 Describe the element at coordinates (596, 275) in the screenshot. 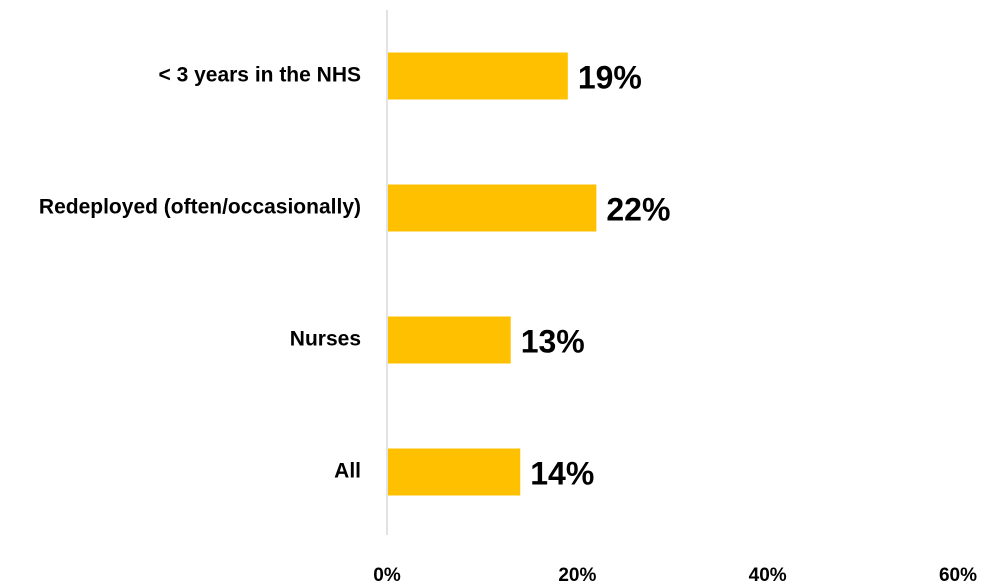

I see `data-labels-group: 19% 22% 13% 14%` at that location.